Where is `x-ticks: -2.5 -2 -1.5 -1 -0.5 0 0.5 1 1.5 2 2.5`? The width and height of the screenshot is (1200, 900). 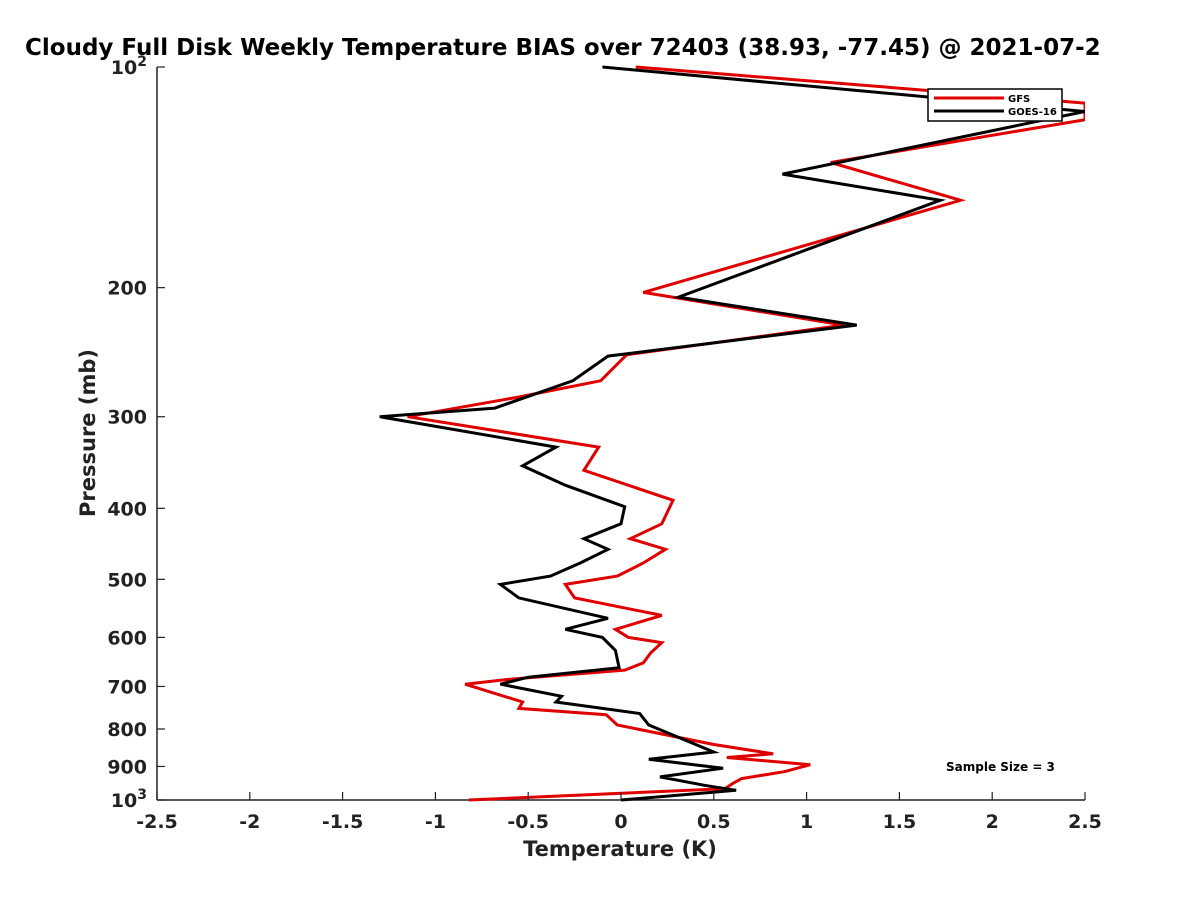
x-ticks: -2.5 -2 -1.5 -1 -0.5 0 0.5 1 1.5 2 2.5 is located at coordinates (619, 812).